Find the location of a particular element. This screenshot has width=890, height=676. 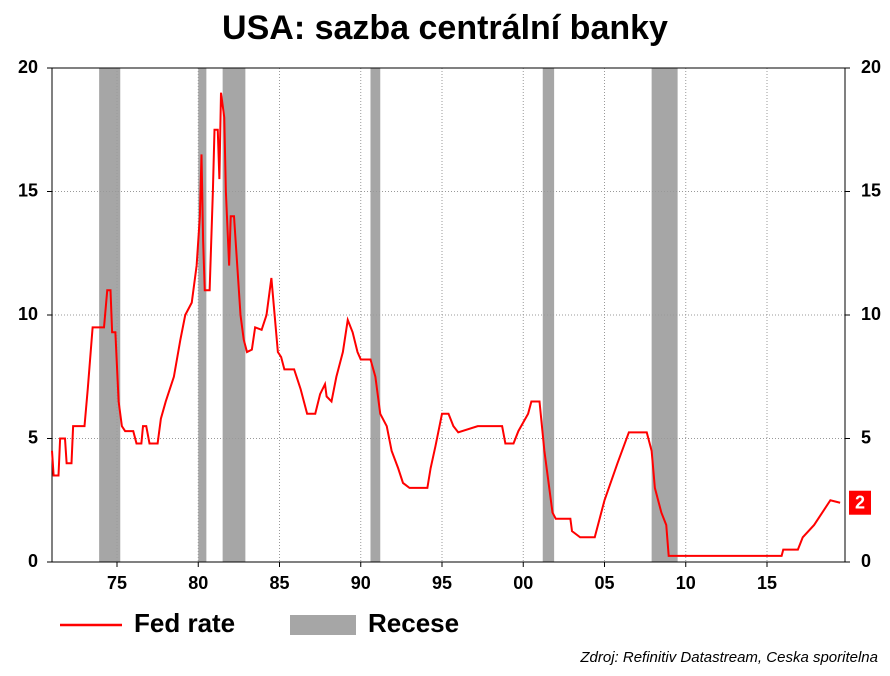

legend-label: Recese is located at coordinates (413, 623).